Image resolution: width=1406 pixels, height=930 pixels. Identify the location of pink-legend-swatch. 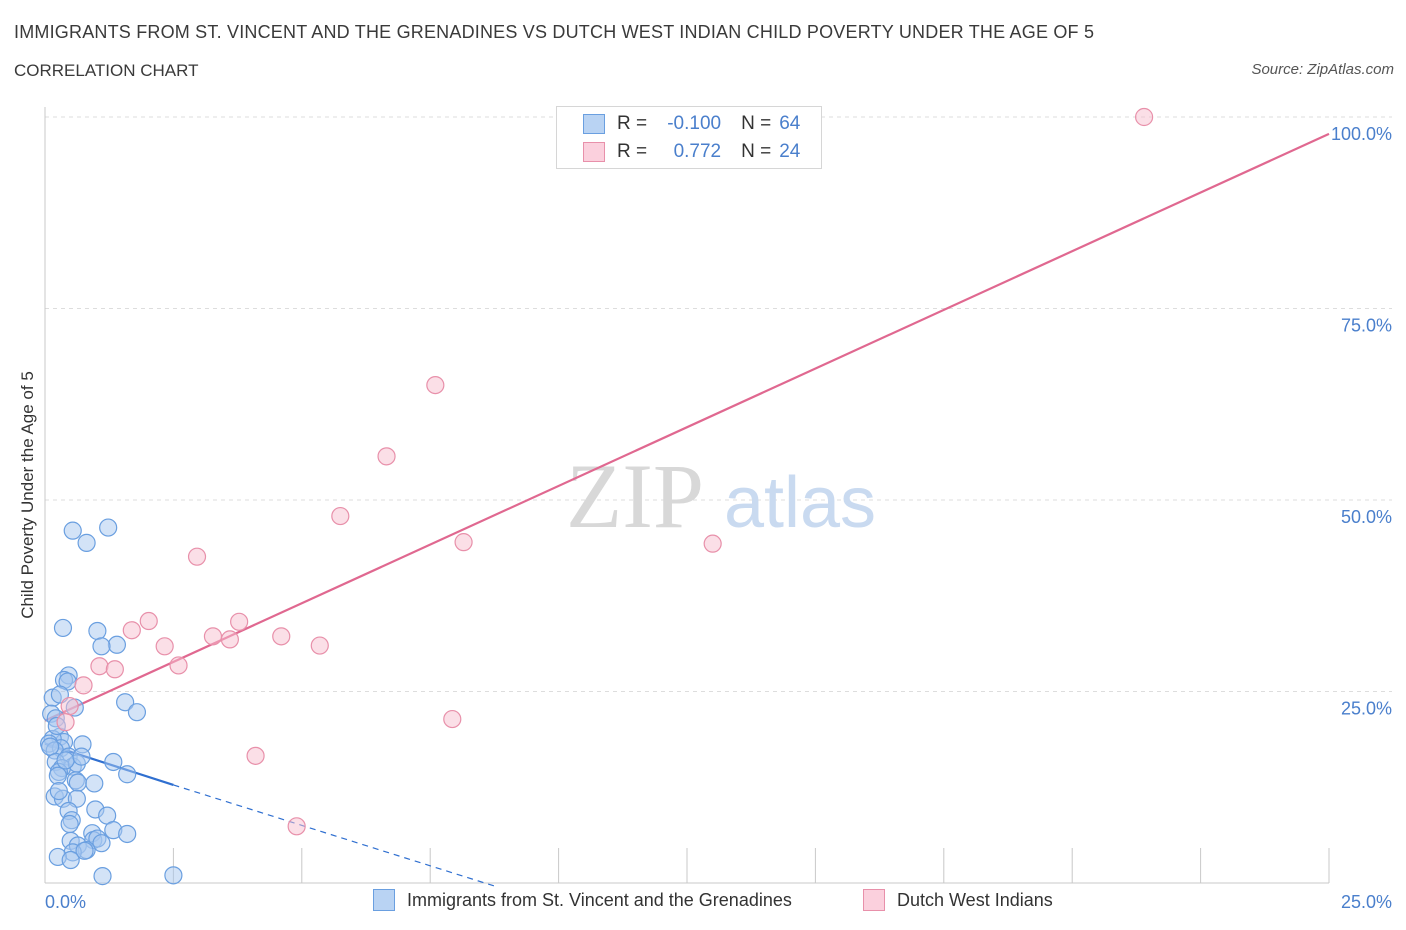
(874, 900).